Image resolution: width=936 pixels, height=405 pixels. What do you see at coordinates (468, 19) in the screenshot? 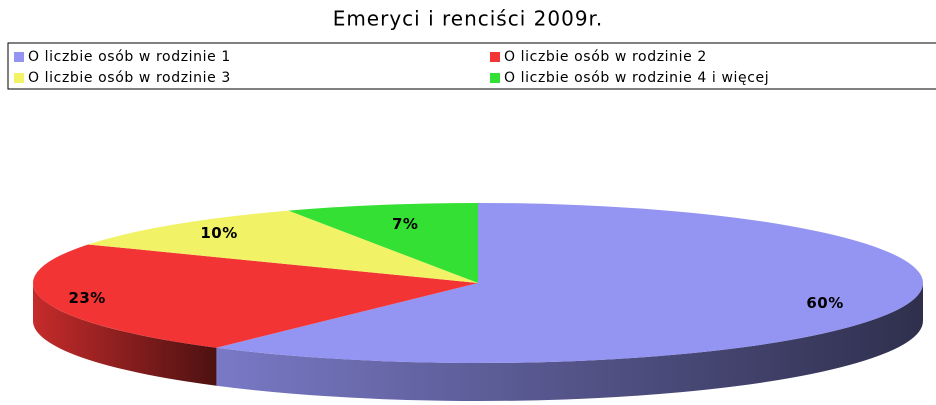
I see `chart-title: Emeryci i renciści 2009r.` at bounding box center [468, 19].